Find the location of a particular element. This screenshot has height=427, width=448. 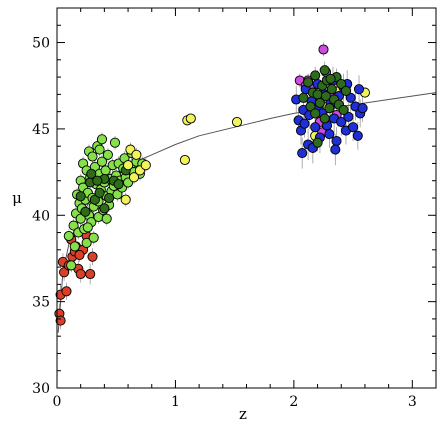

x-axis-label: z is located at coordinates (243, 414).